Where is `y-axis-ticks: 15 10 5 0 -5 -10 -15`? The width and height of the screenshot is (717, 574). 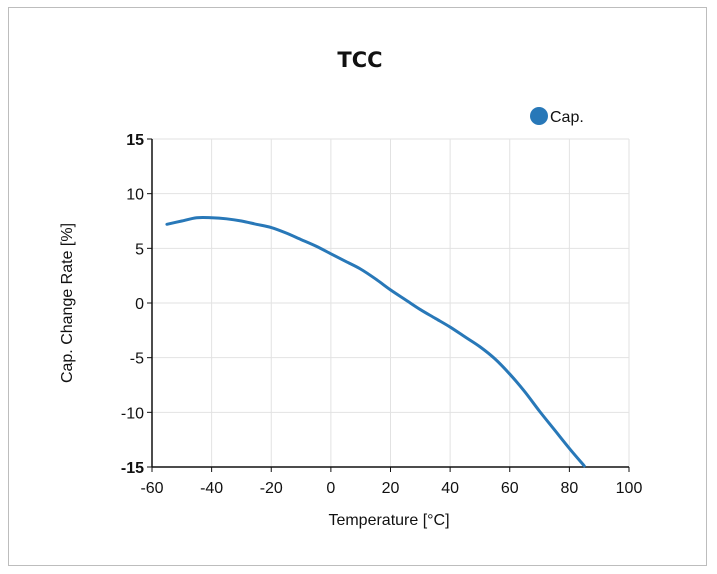 y-axis-ticks: 15 10 5 0 -5 -10 -15 is located at coordinates (136, 304).